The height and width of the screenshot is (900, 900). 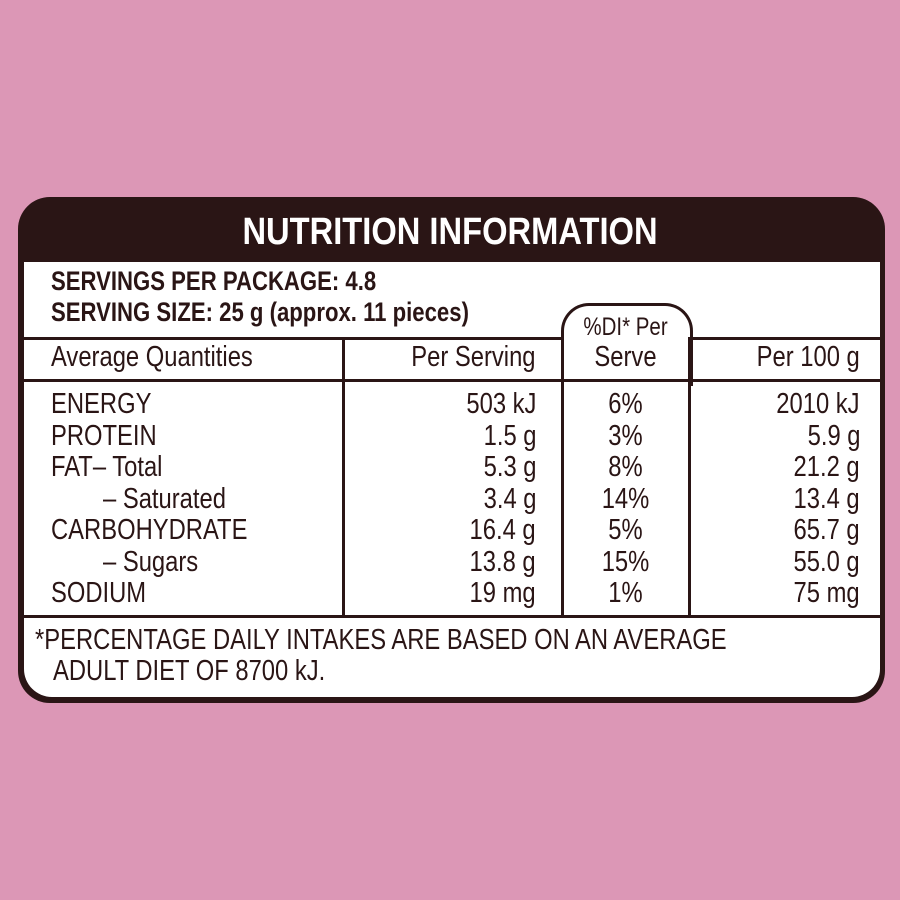 I want to click on row-di: 1%, so click(x=625, y=593).